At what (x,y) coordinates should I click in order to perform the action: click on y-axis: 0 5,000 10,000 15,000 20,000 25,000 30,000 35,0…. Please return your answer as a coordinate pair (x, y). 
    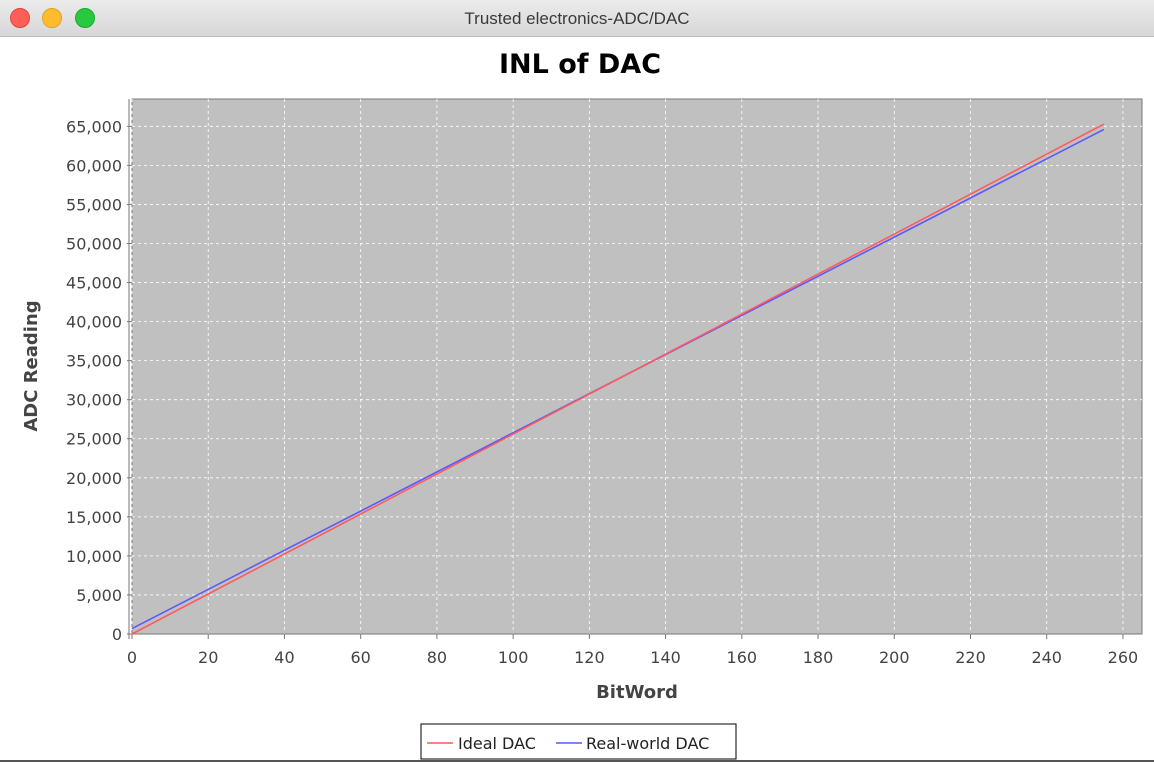
    Looking at the image, I should click on (99, 371).